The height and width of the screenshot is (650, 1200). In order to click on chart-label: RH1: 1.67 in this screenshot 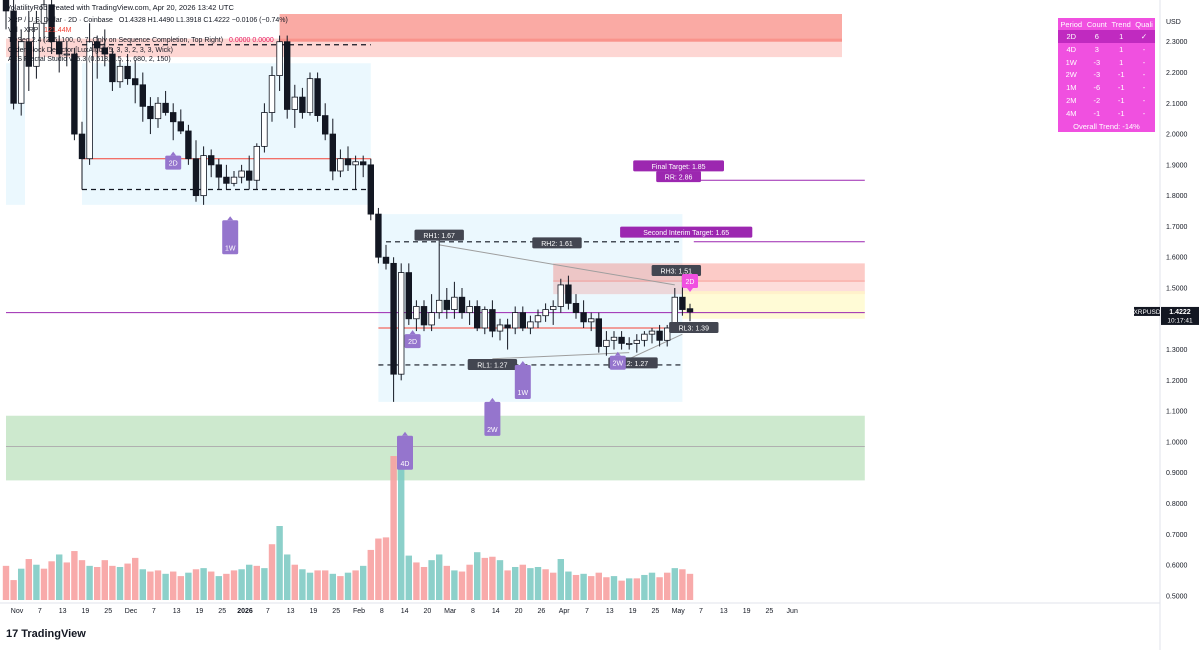, I will do `click(439, 236)`.